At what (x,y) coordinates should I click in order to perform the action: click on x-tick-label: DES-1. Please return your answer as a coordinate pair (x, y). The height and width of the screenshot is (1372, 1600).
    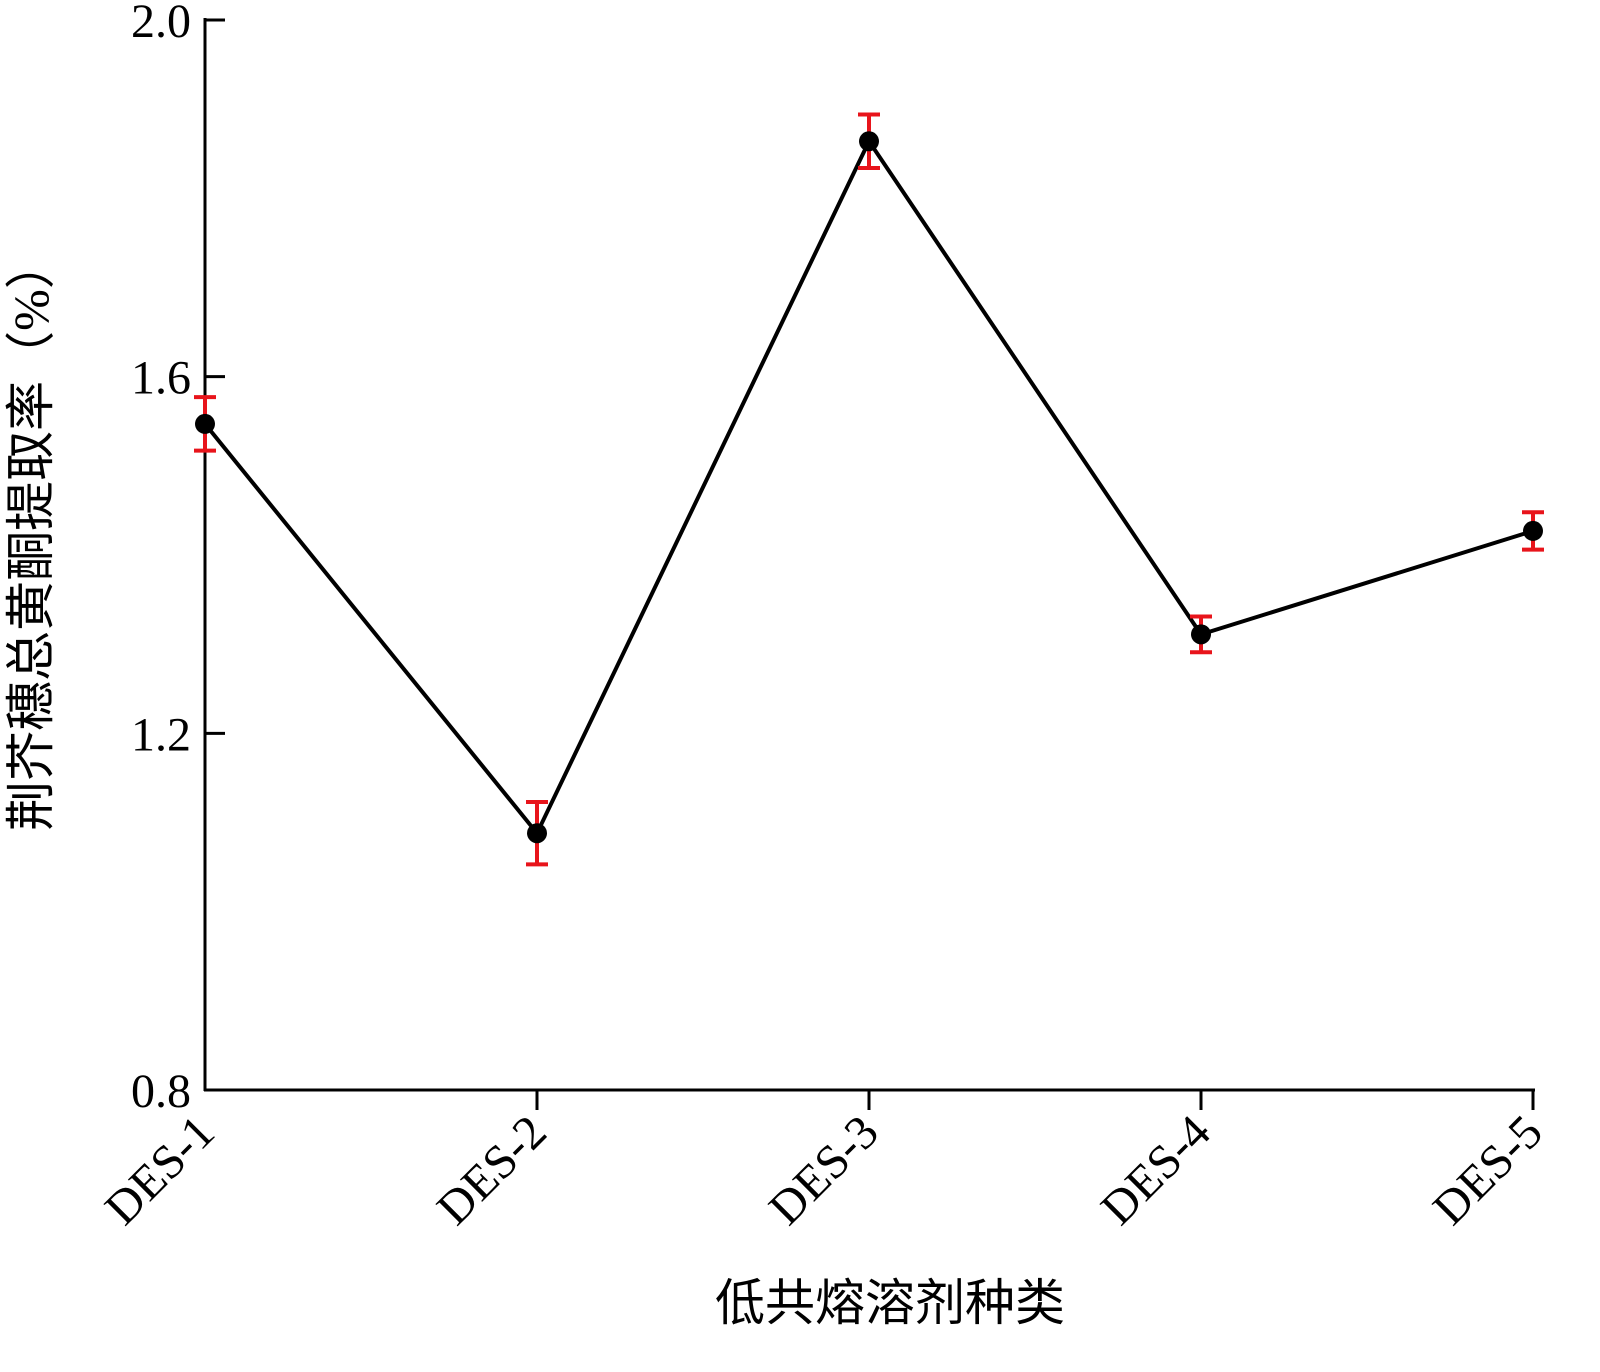
    Looking at the image, I should click on (160, 1170).